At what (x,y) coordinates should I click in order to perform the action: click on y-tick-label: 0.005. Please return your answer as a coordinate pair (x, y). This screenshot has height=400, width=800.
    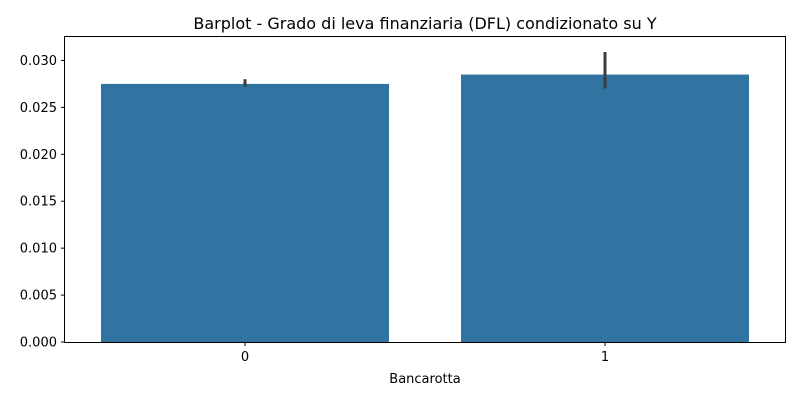
    Looking at the image, I should click on (38, 296).